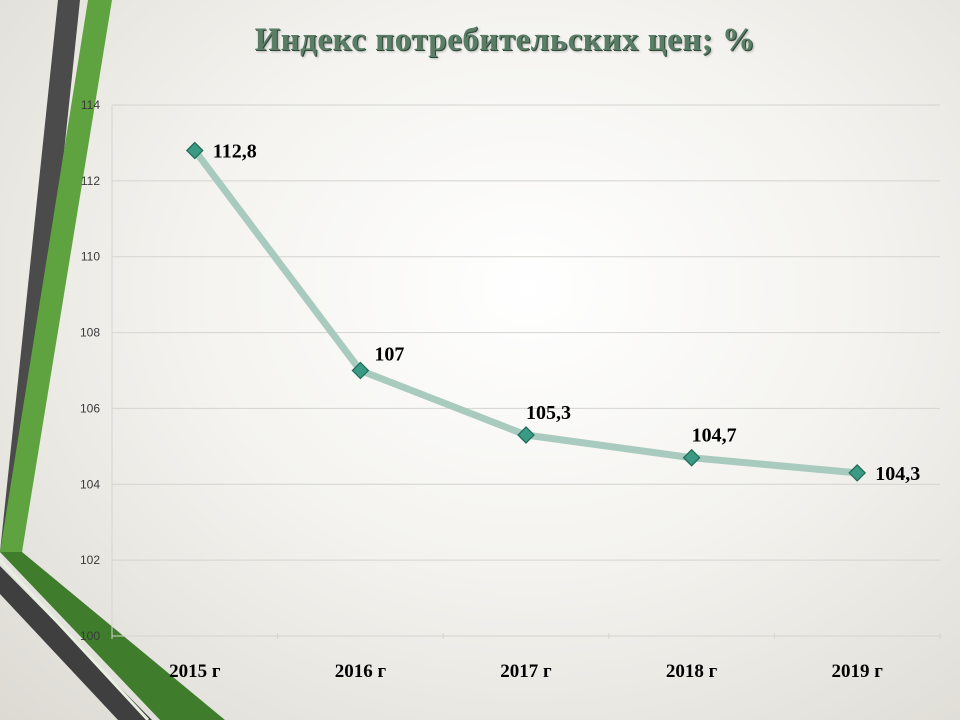 The image size is (960, 720). I want to click on x-tick-label: 2017 г, so click(526, 671).